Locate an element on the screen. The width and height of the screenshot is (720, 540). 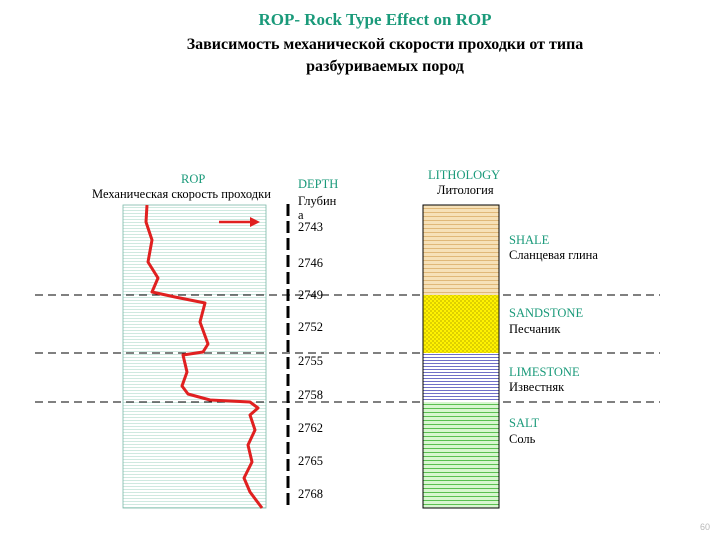
depth-tick: 2768 is located at coordinates (310, 494).